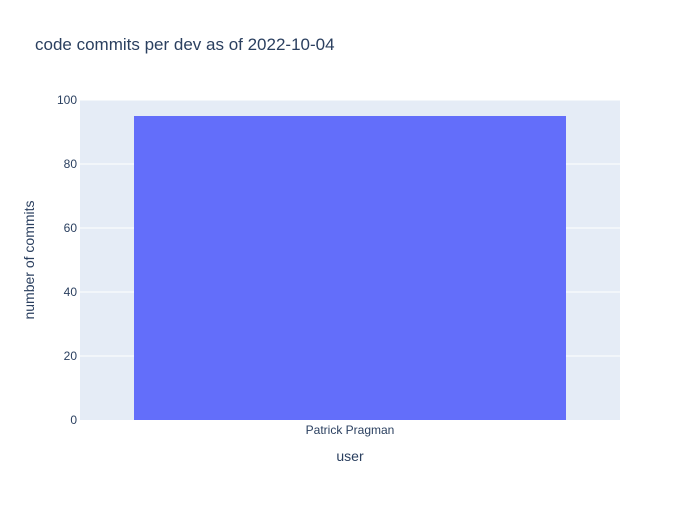  What do you see at coordinates (67, 260) in the screenshot?
I see `y-axis-ticks: 0 20 40 60 80 100` at bounding box center [67, 260].